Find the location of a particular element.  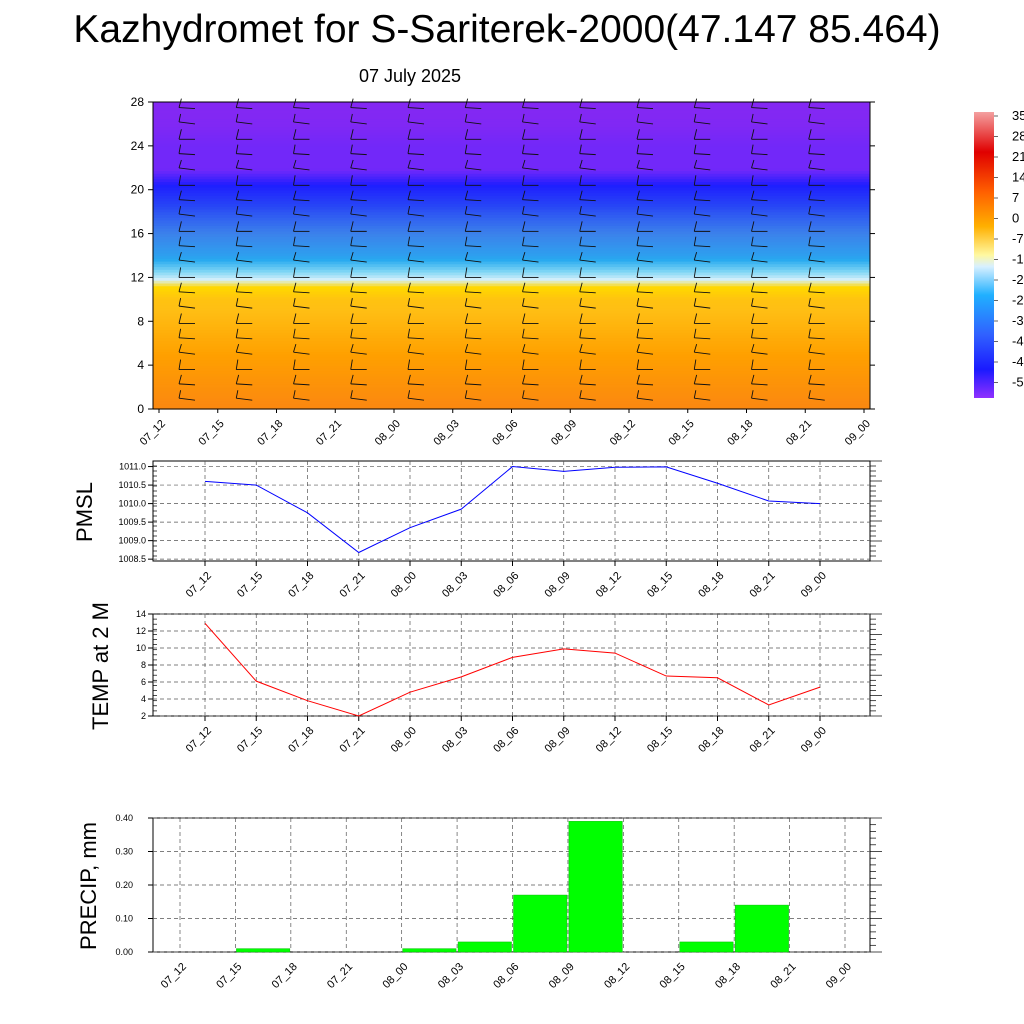

colorbar-label: -4 is located at coordinates (1018, 341).